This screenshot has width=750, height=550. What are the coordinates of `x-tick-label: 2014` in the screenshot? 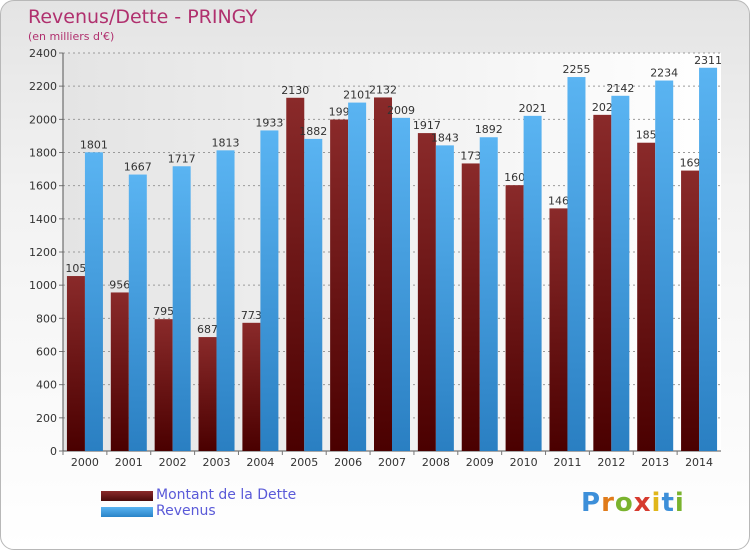 It's located at (699, 462).